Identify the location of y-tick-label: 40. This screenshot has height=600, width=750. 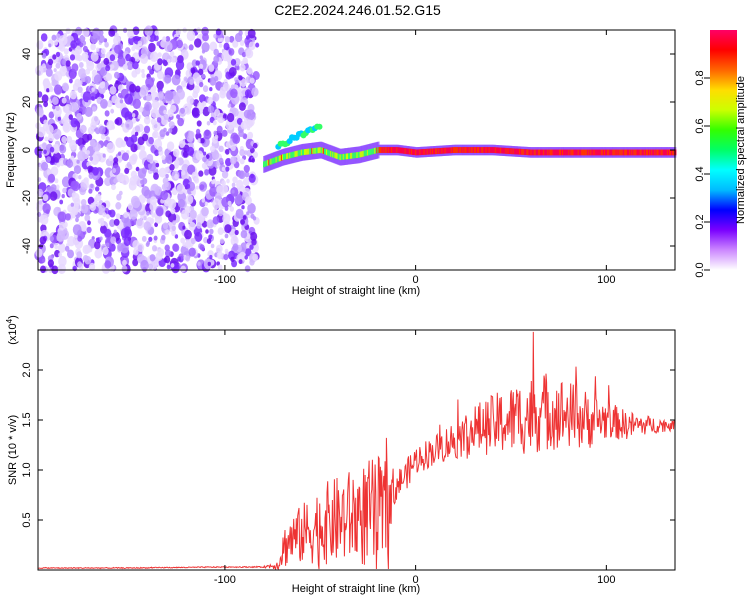
(27, 54).